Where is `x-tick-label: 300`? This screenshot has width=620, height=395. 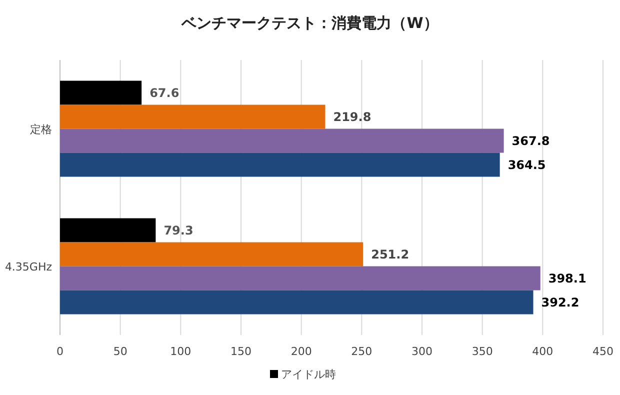 x-tick-label: 300 is located at coordinates (422, 351).